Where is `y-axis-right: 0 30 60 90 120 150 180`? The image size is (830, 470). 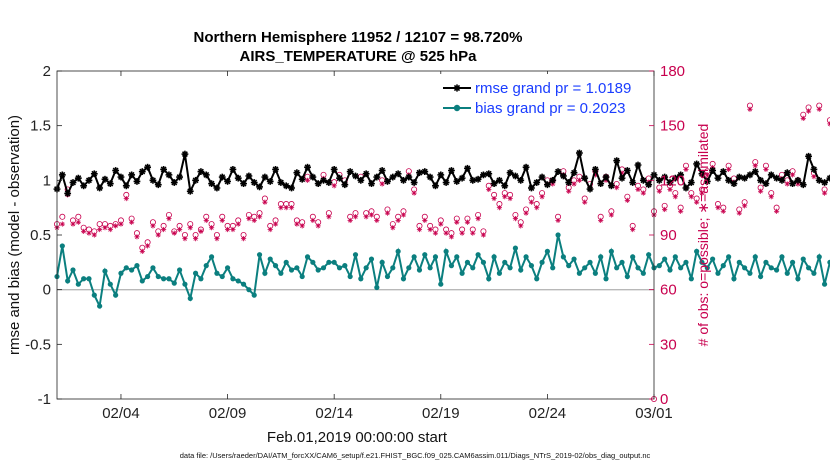 y-axis-right: 0 30 60 90 120 150 180 is located at coordinates (667, 235).